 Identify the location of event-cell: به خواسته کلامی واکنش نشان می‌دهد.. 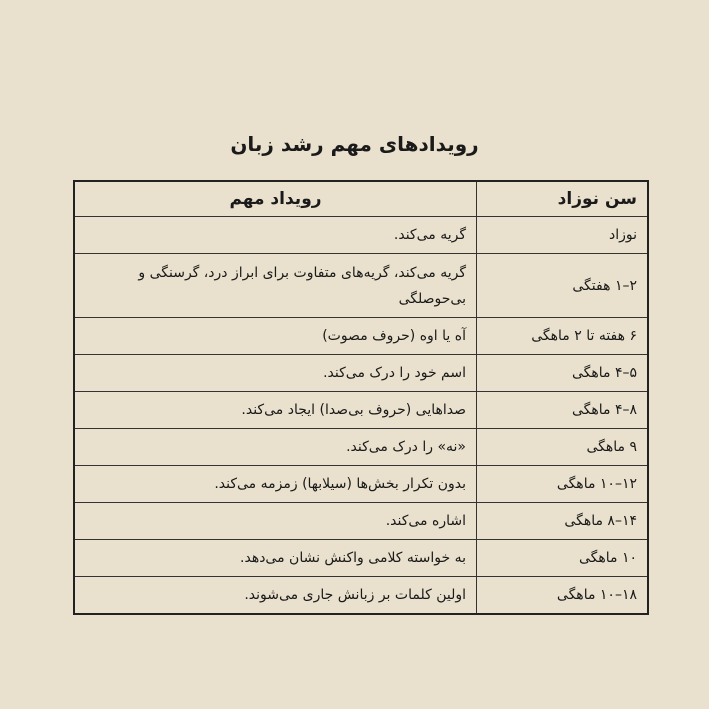
(275, 558).